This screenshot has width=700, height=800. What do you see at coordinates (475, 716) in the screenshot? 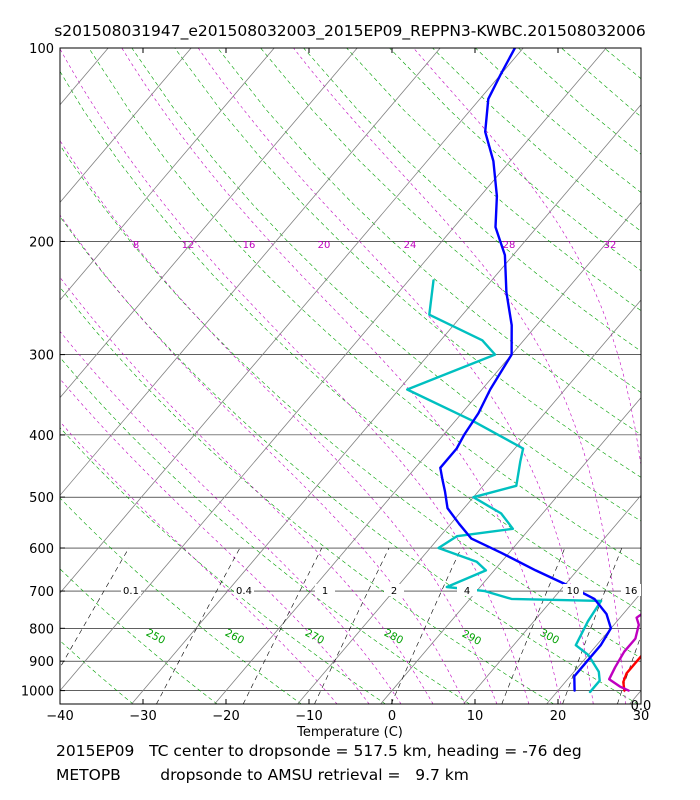
I see `x-tick-label: 10` at bounding box center [475, 716].